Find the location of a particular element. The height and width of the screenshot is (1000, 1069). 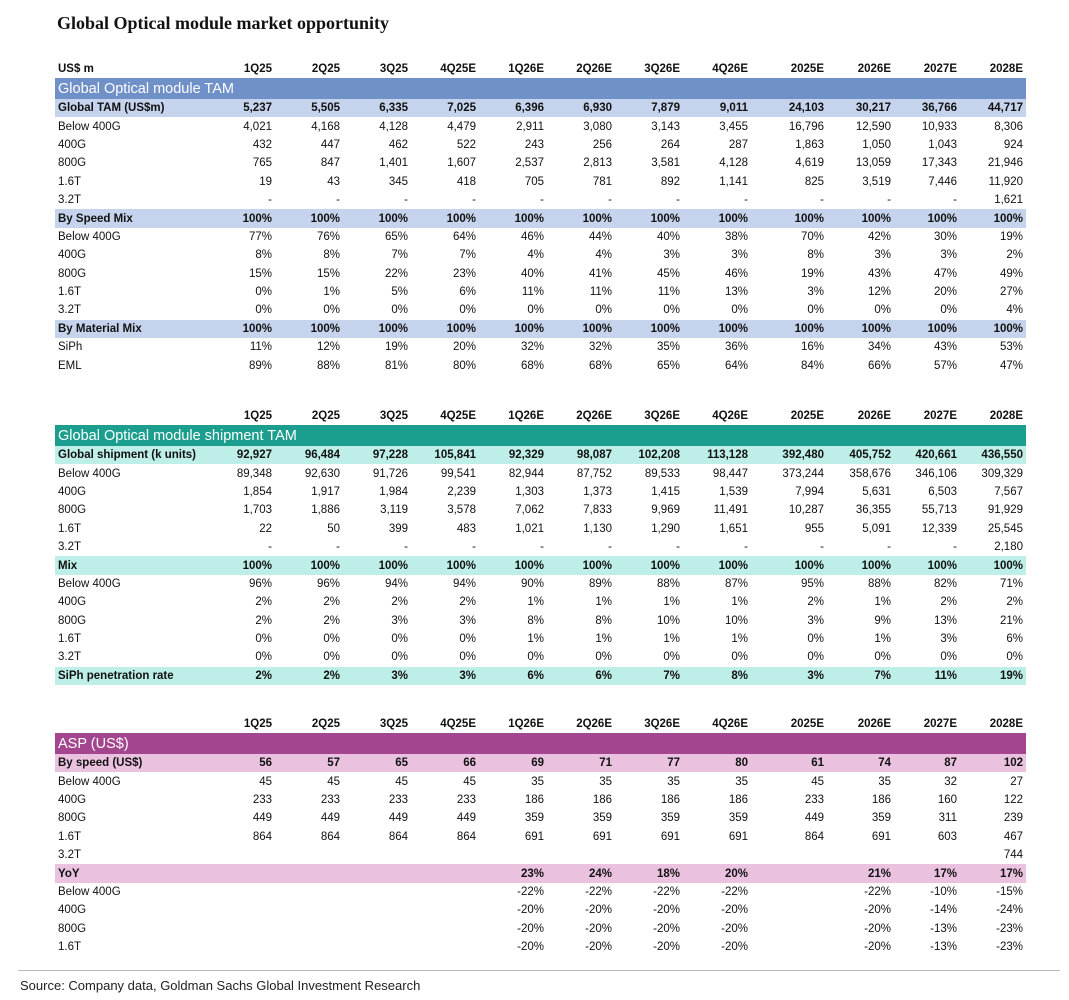

cell: 55,713 is located at coordinates (939, 510).